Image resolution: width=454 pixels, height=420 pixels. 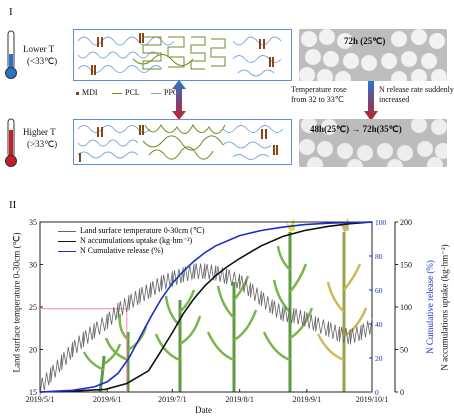 I want to click on y-right-release-tick-label: 80, so click(x=379, y=256).